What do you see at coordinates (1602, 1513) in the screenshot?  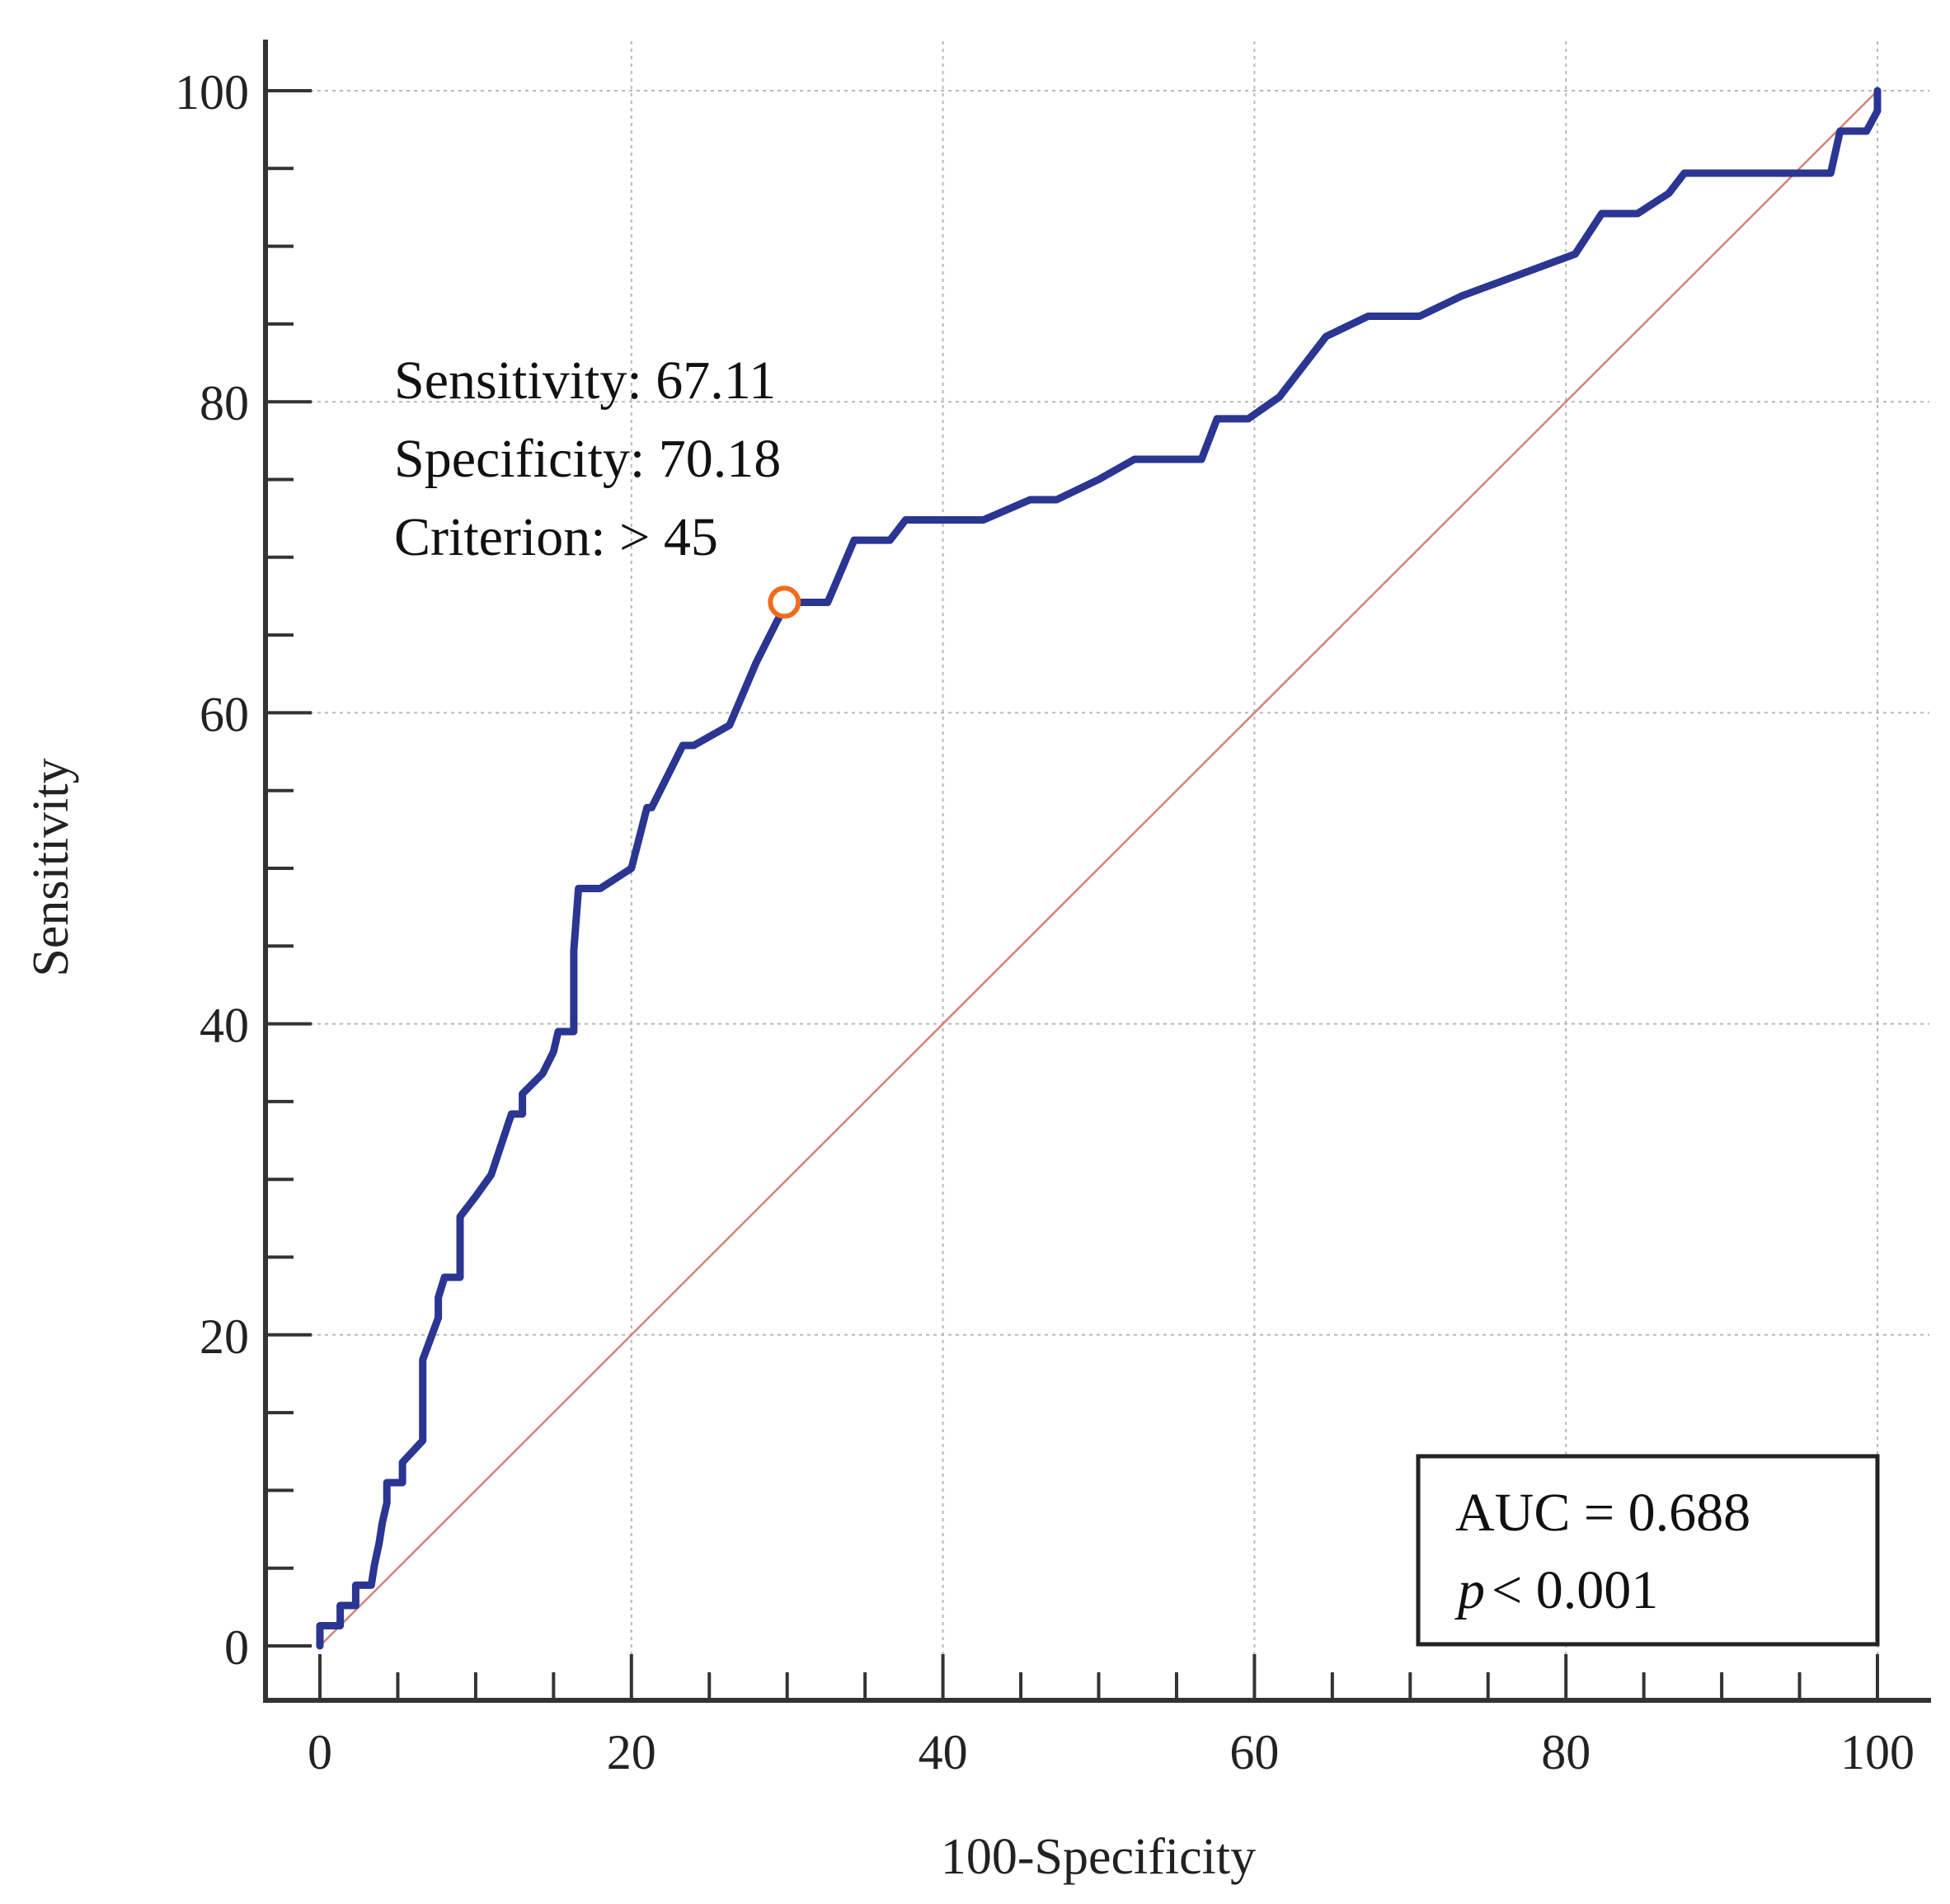 I see `legend-auc: AUC = 0.688` at bounding box center [1602, 1513].